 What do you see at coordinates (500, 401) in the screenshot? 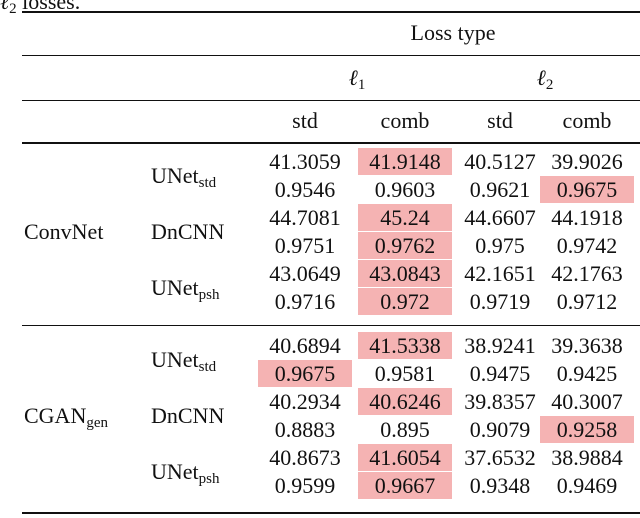
I see `cell-value: 39.8357` at bounding box center [500, 401].